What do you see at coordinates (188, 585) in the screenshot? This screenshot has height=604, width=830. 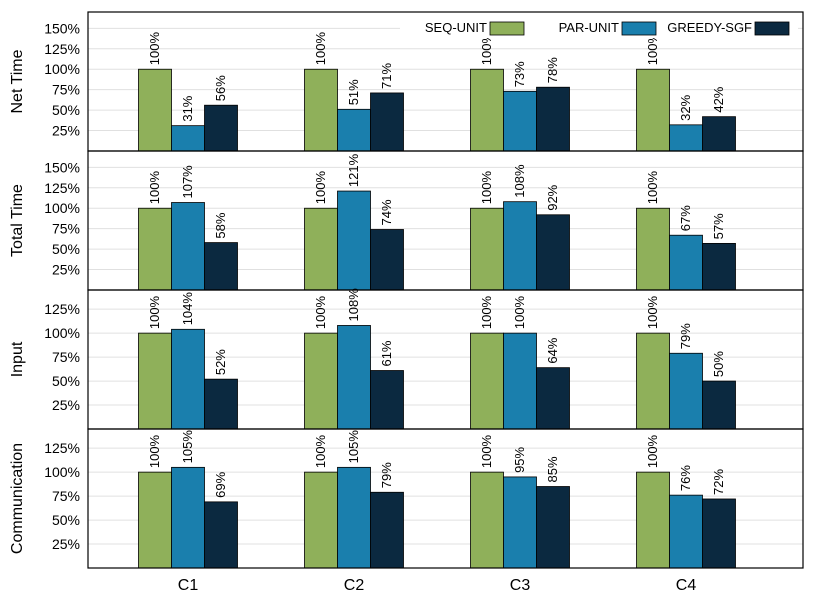 I see `x-category-label: C1` at bounding box center [188, 585].